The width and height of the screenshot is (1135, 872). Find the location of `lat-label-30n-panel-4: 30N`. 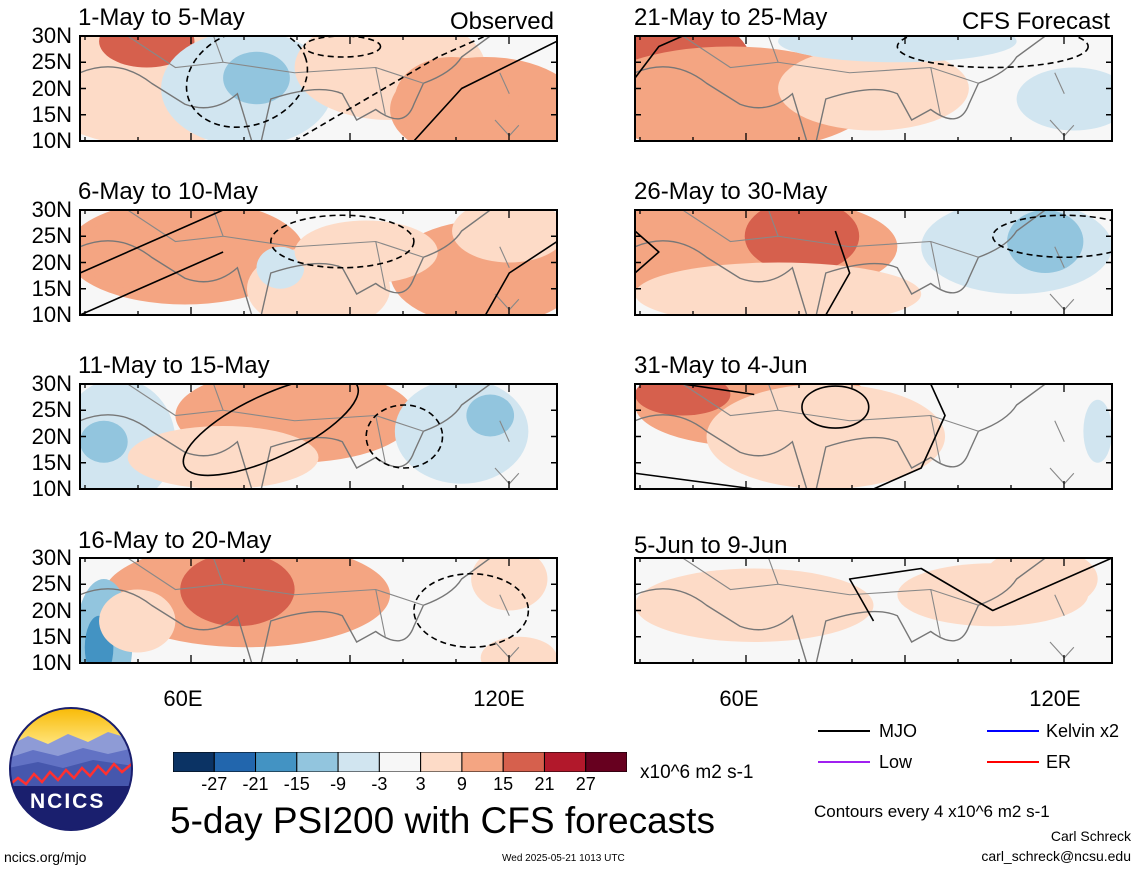

lat-label-30n-panel-4: 30N is located at coordinates (51, 557).